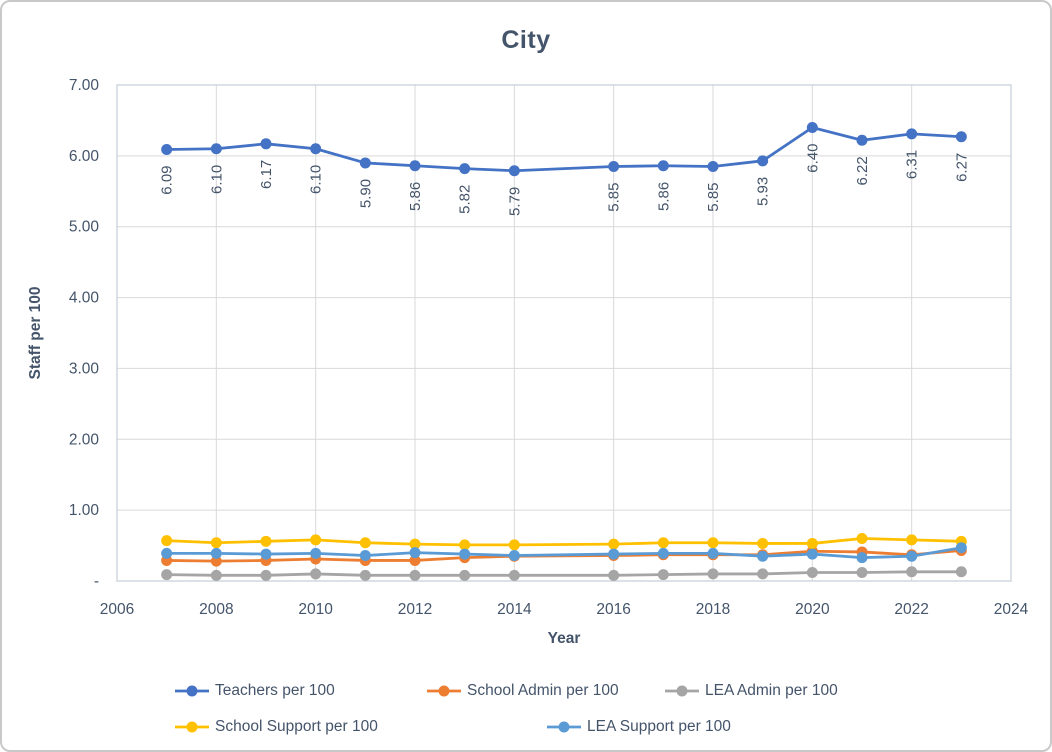  What do you see at coordinates (315, 609) in the screenshot?
I see `x-axis-tick-label: 2010` at bounding box center [315, 609].